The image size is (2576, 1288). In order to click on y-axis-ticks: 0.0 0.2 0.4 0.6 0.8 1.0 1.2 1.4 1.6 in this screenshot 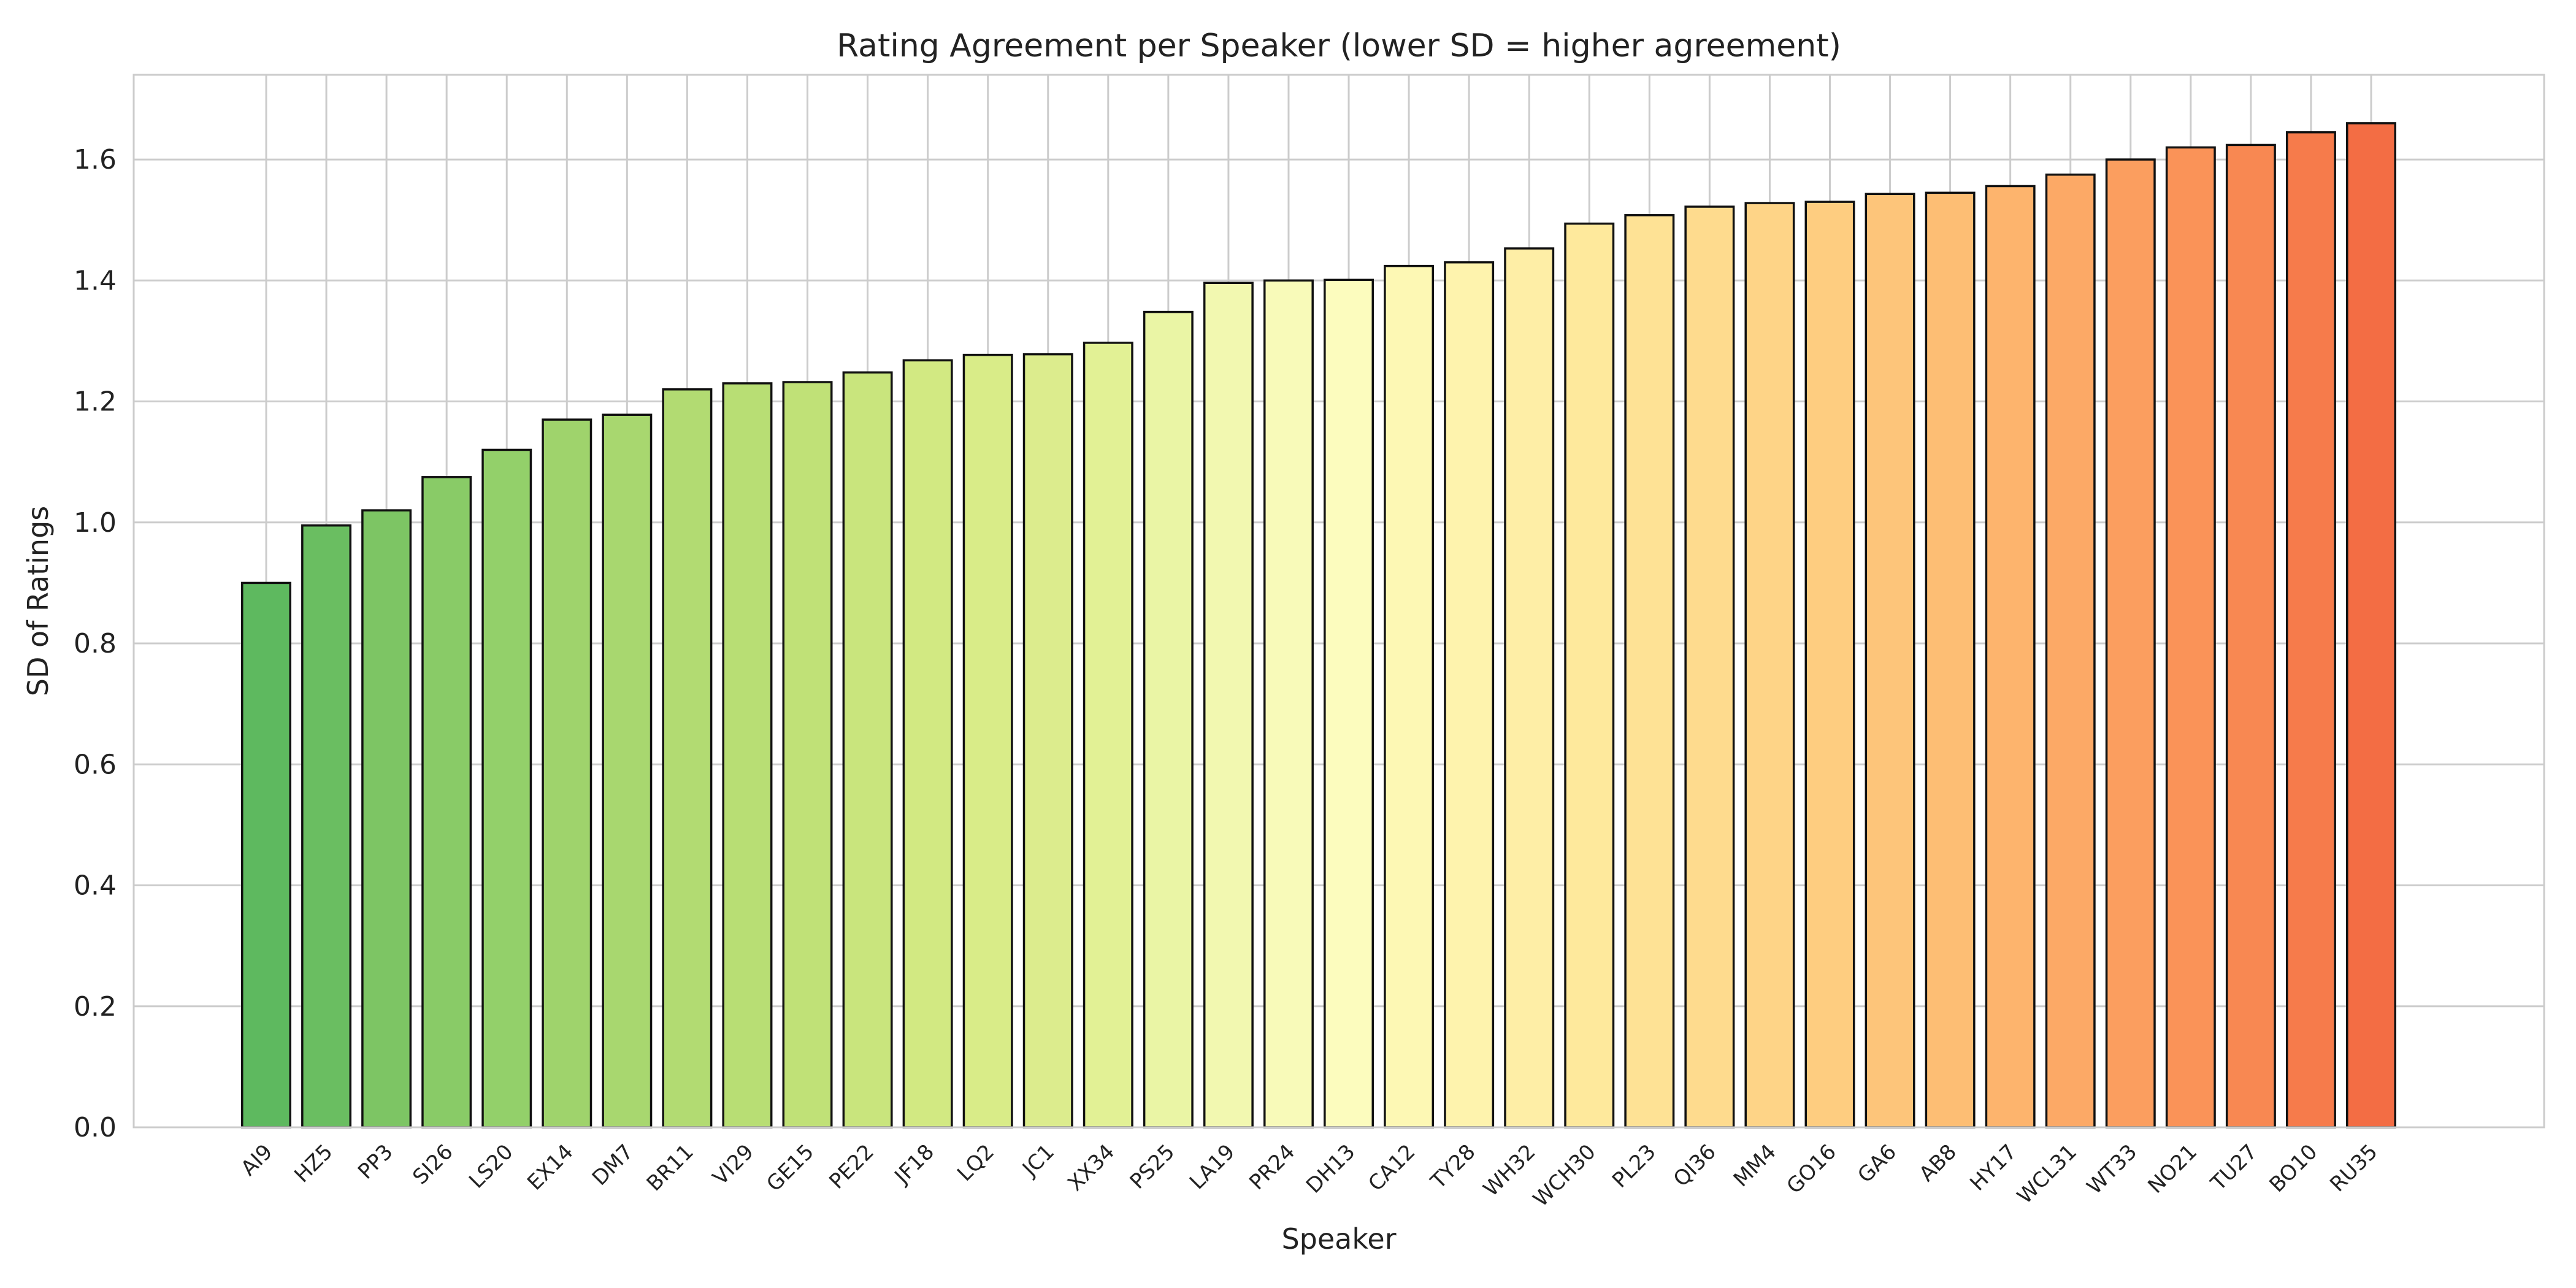, I will do `click(95, 643)`.